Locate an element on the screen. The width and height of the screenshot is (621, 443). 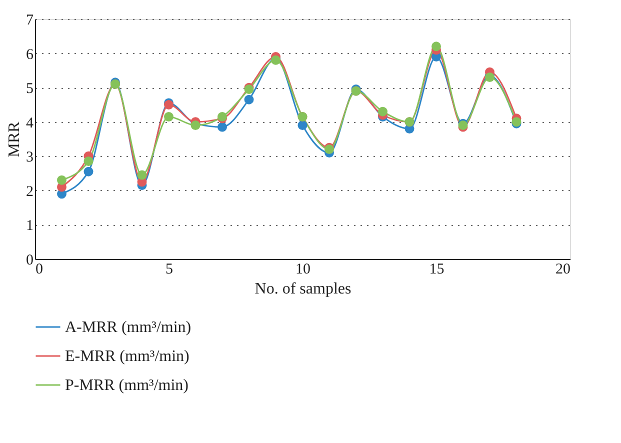
y-tick-label: 1 is located at coordinates (30, 226).